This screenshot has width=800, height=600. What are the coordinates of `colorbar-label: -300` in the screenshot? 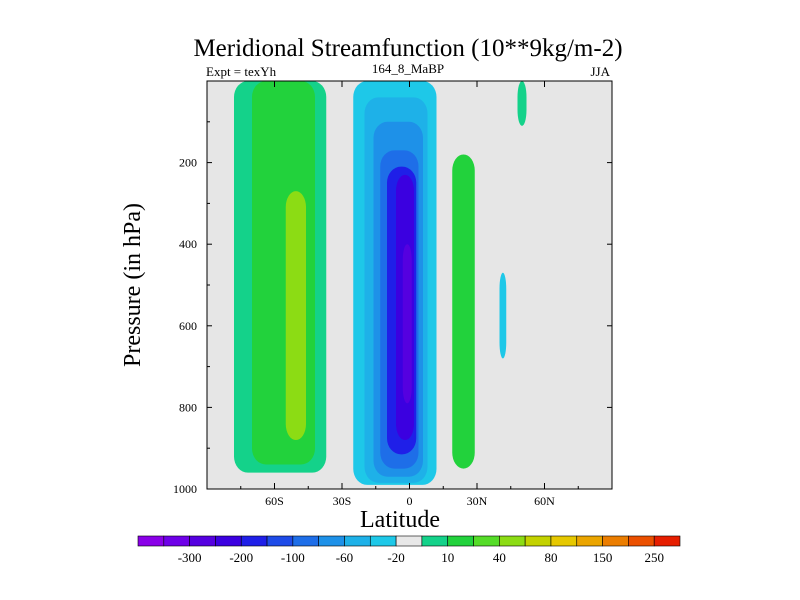 It's located at (190, 557).